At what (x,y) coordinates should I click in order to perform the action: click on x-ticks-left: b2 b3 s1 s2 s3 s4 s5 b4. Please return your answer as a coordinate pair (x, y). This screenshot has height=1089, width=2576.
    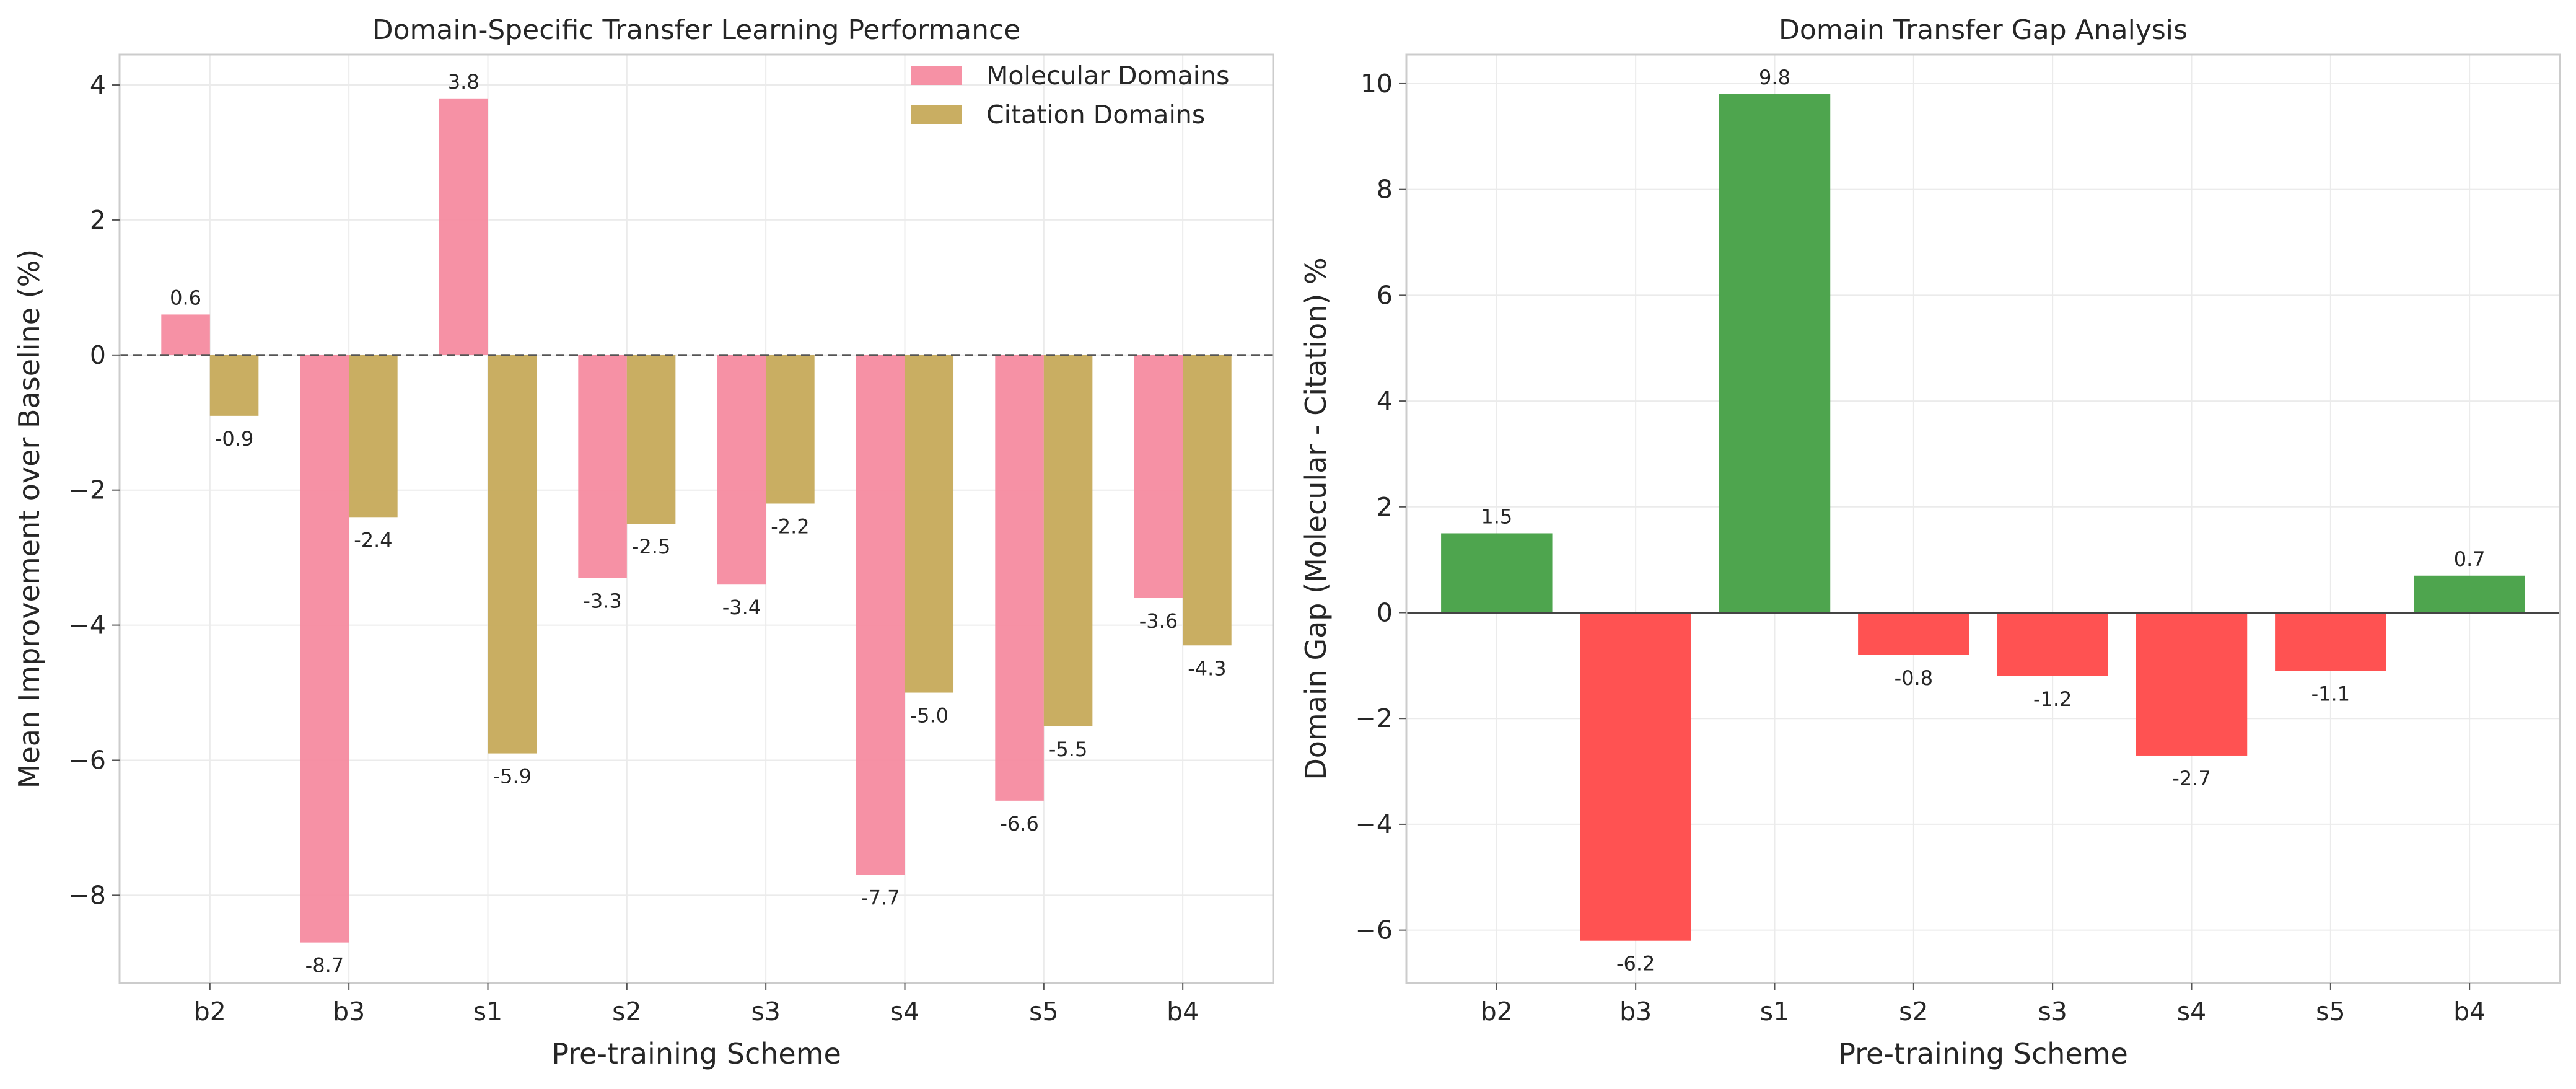
    Looking at the image, I should click on (696, 1004).